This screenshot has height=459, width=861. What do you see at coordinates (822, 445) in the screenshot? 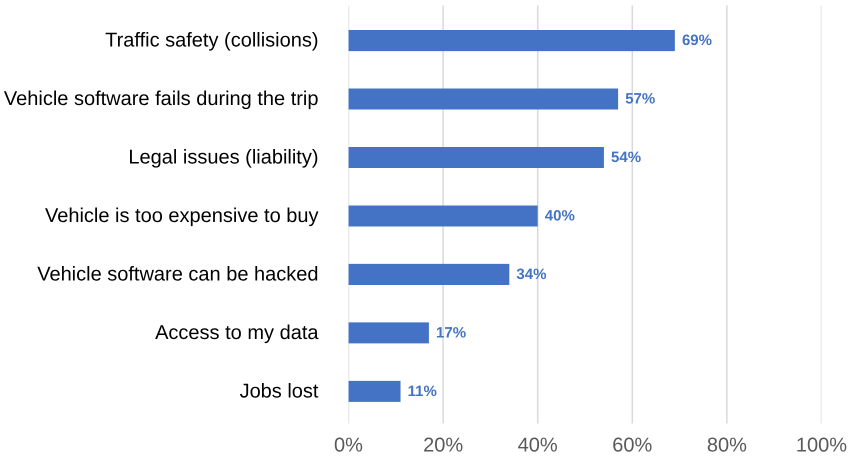
I see `x-tick-label: 100%` at bounding box center [822, 445].